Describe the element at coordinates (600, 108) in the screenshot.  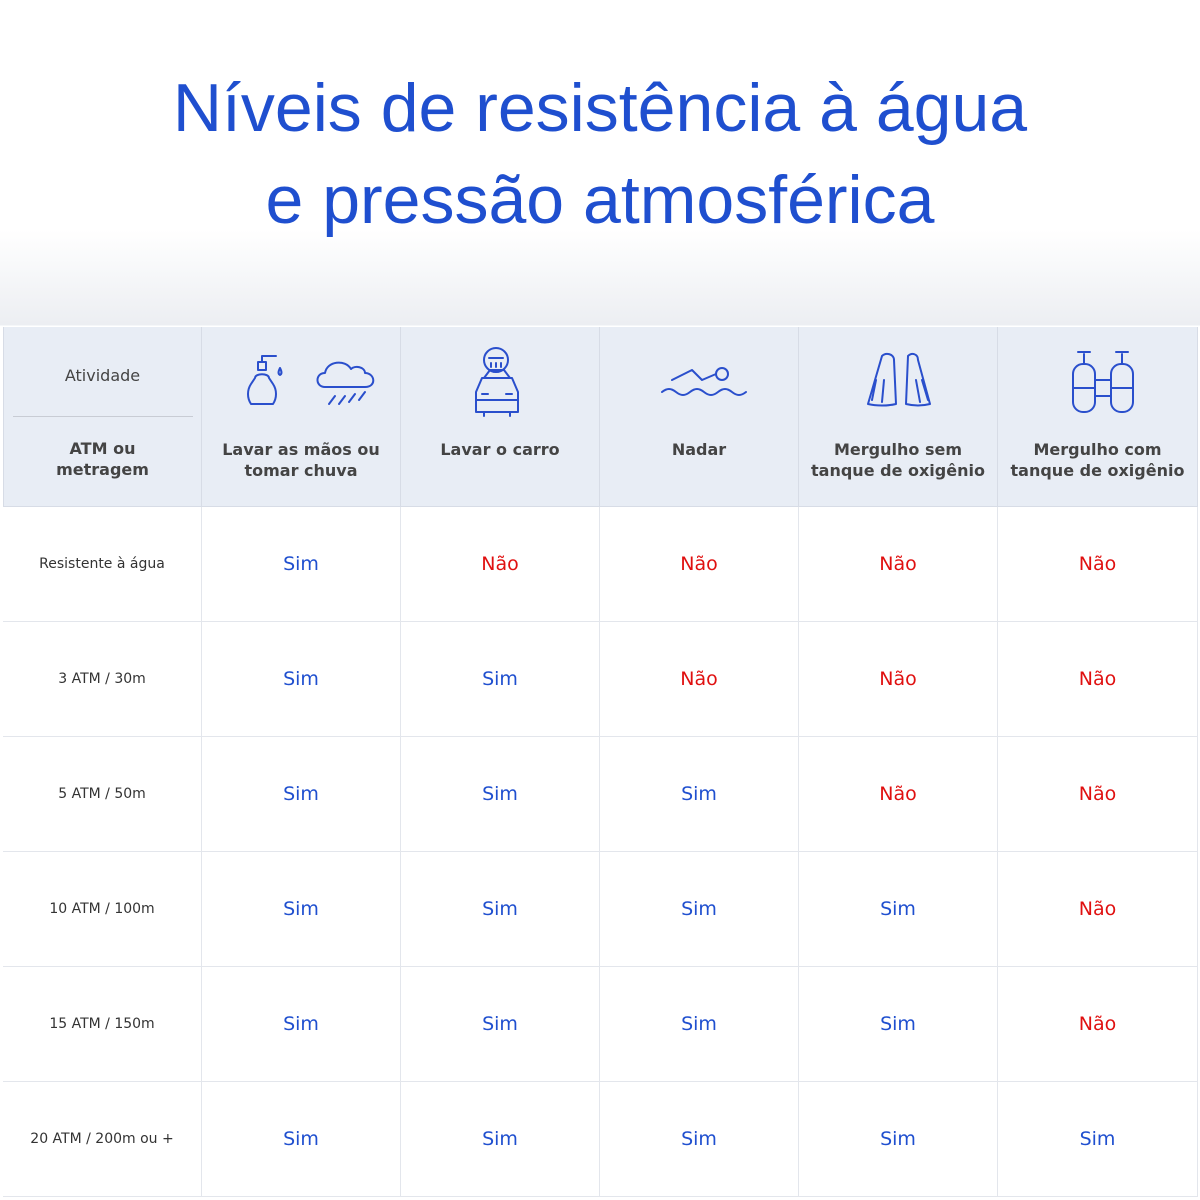
I see `title-line: Níveis de resistência à água` at that location.